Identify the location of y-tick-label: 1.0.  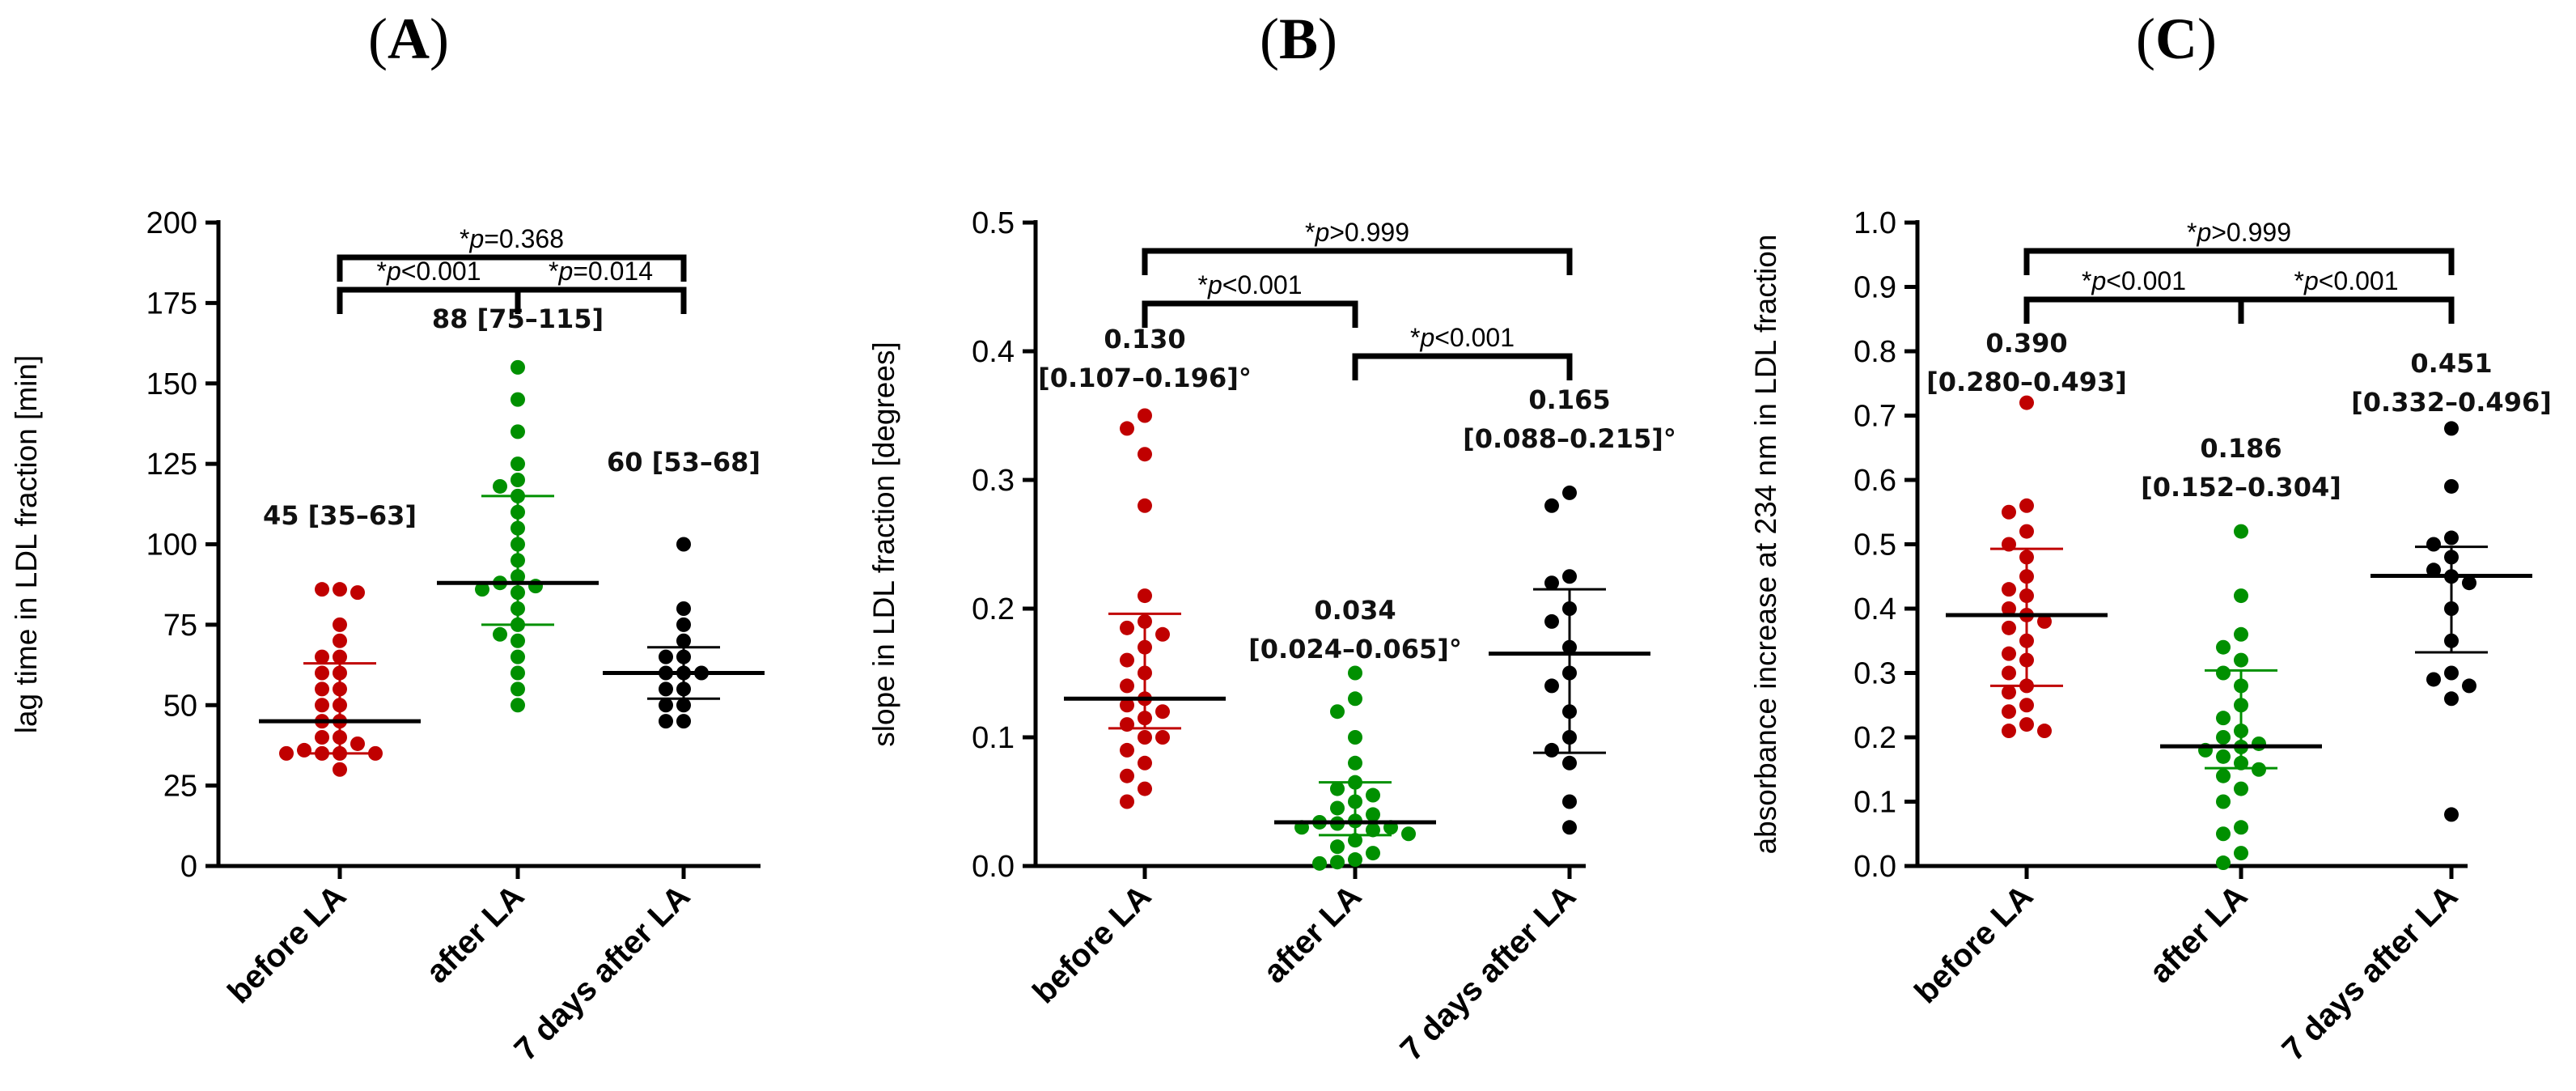
(1875, 223).